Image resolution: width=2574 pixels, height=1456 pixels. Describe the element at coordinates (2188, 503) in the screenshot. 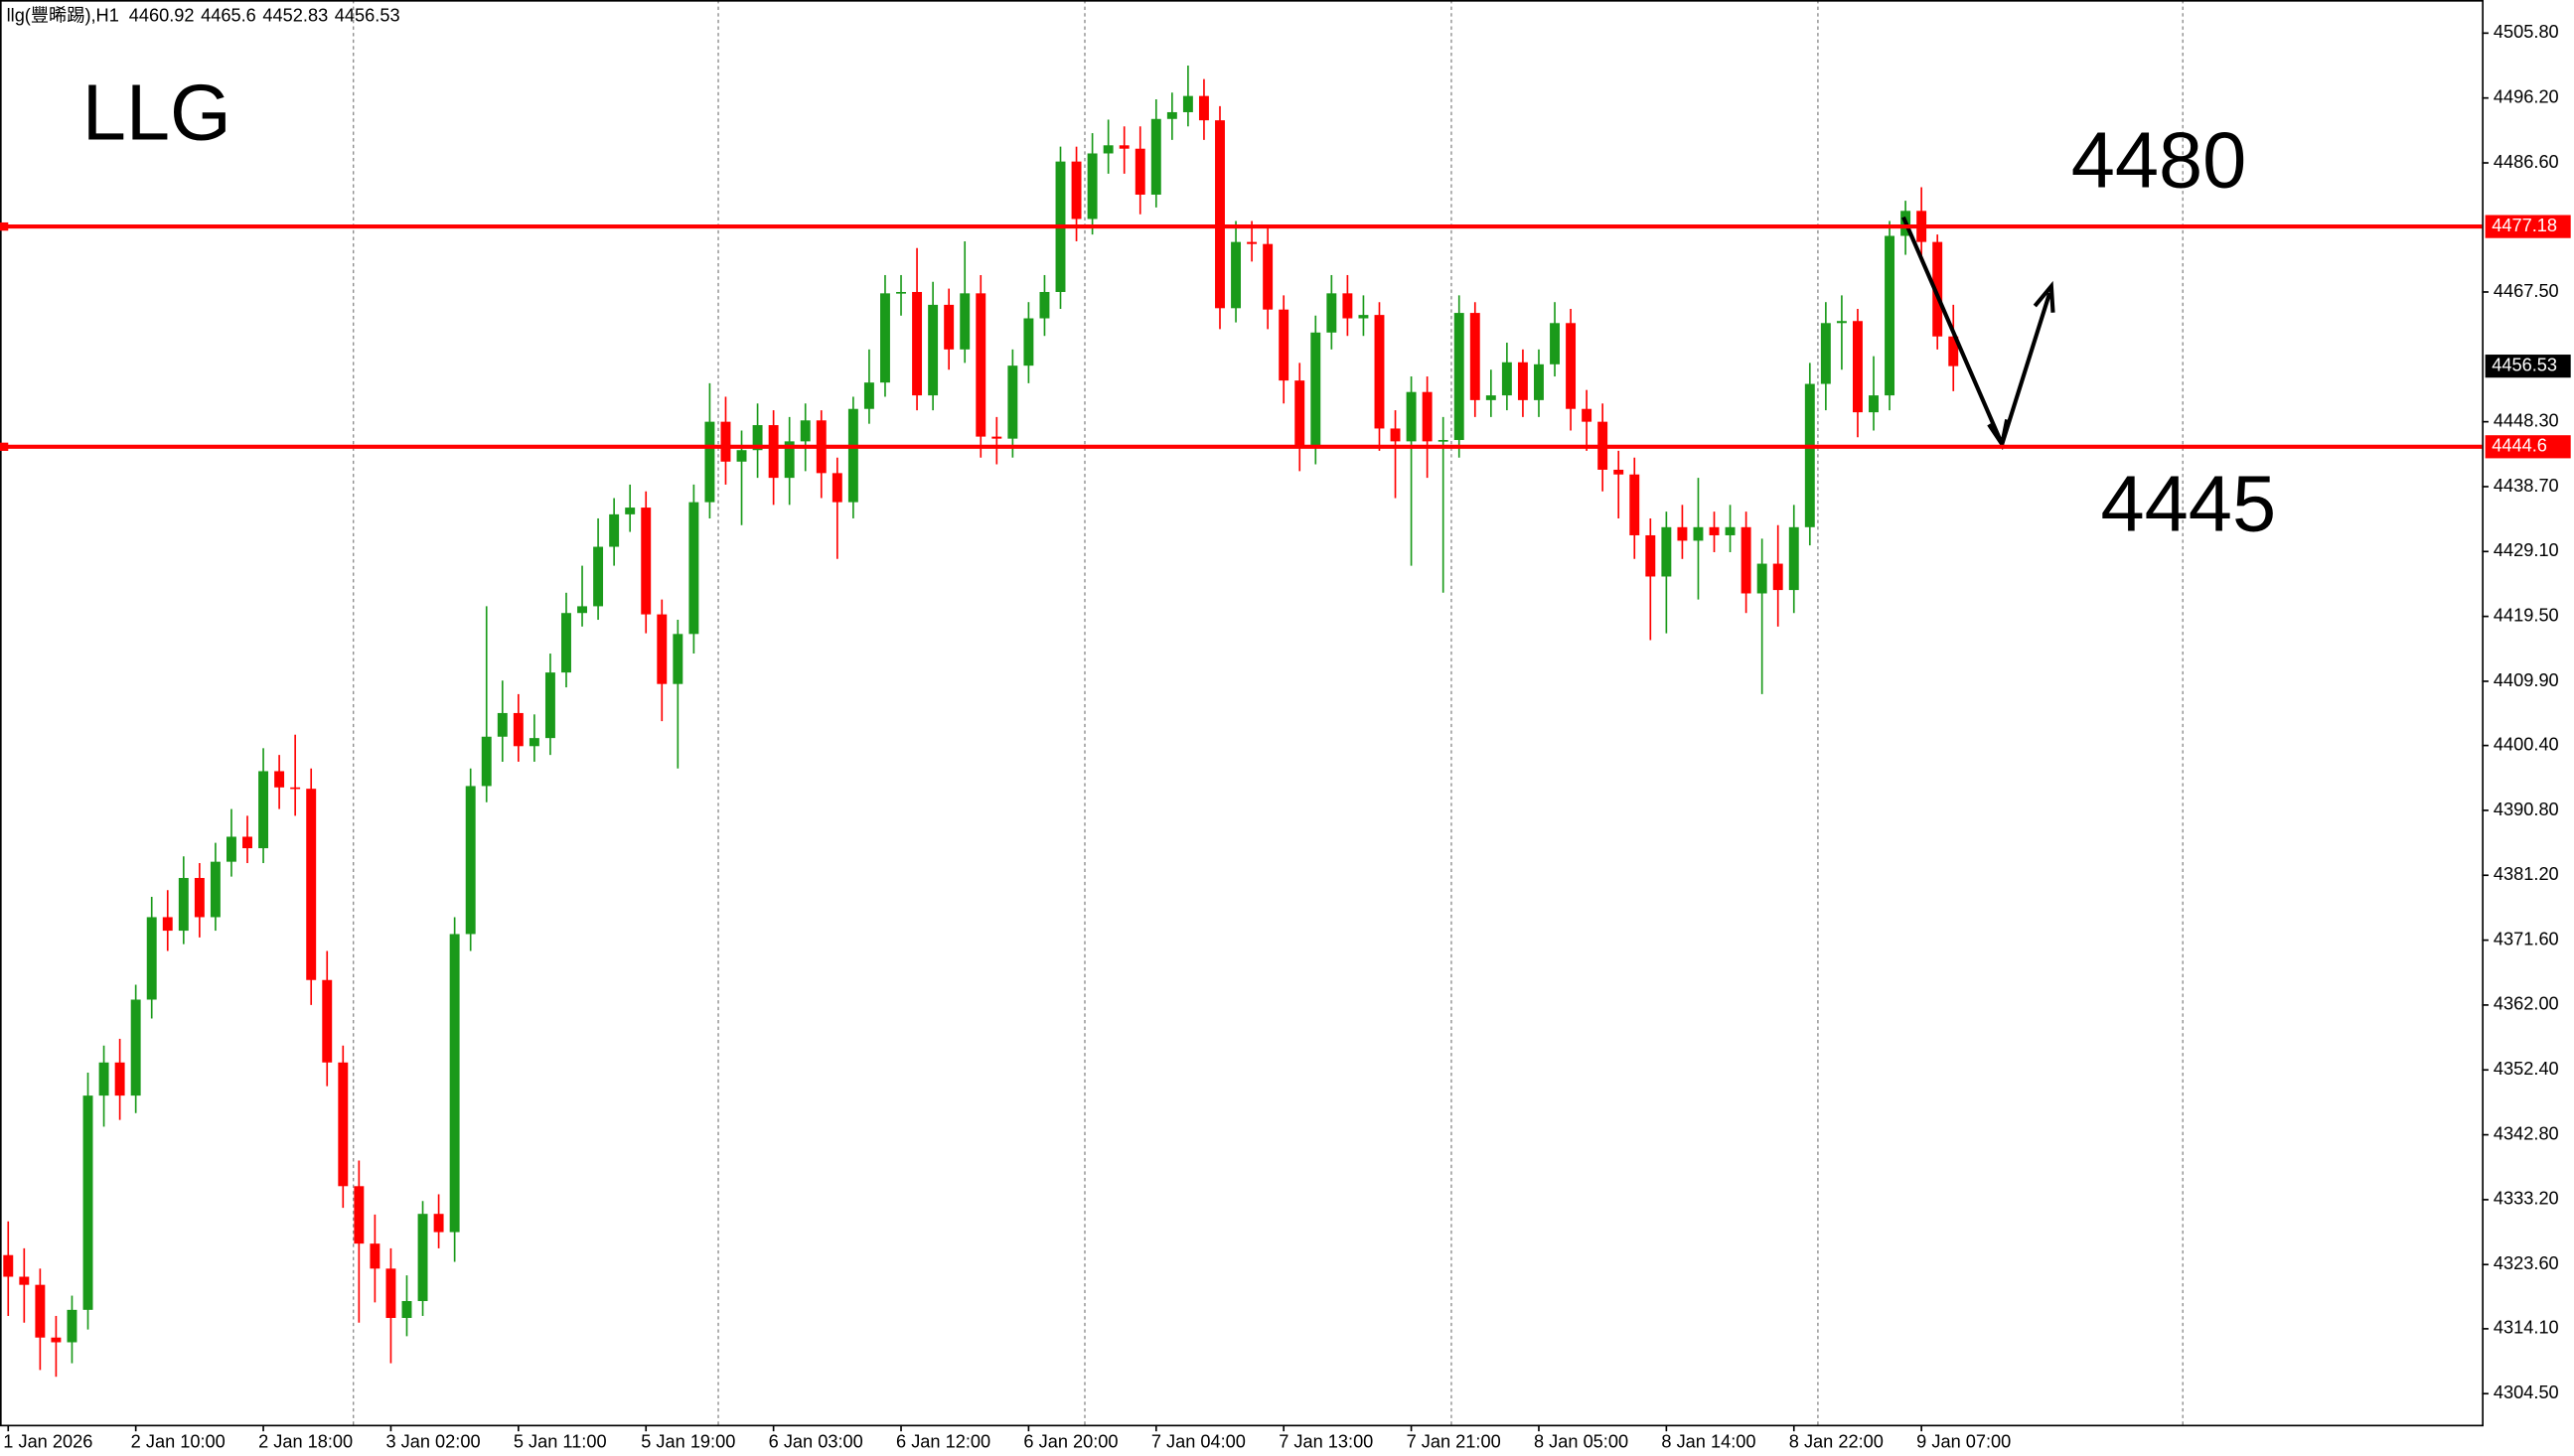

I see `annotation: 4445` at that location.